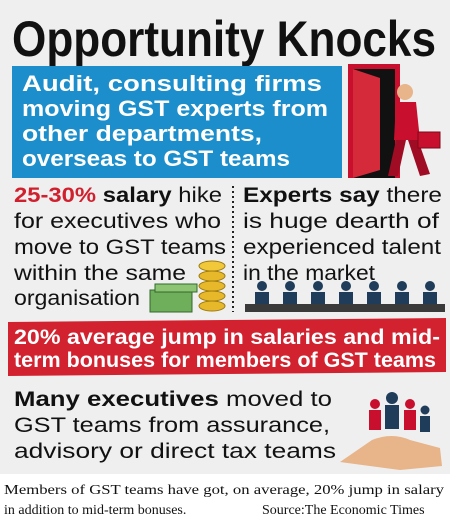  What do you see at coordinates (142, 133) in the screenshot?
I see `headline-line: other departments,` at bounding box center [142, 133].